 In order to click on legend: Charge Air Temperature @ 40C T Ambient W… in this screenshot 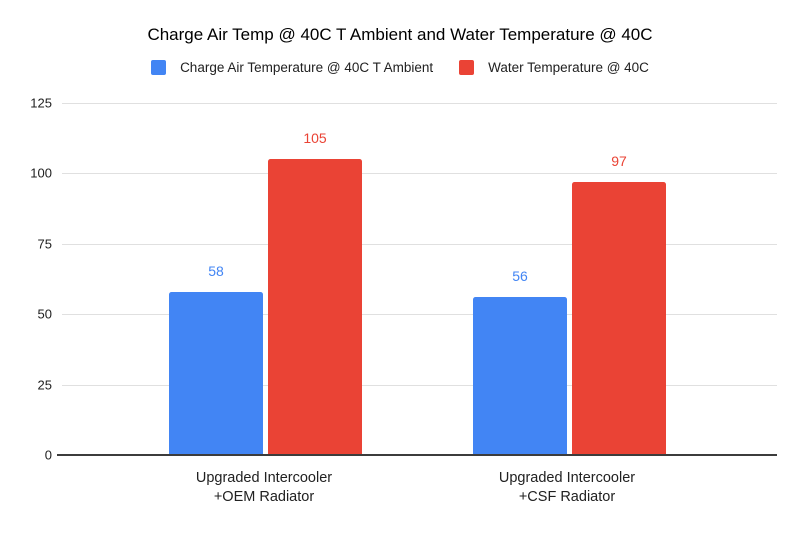, I will do `click(400, 67)`.